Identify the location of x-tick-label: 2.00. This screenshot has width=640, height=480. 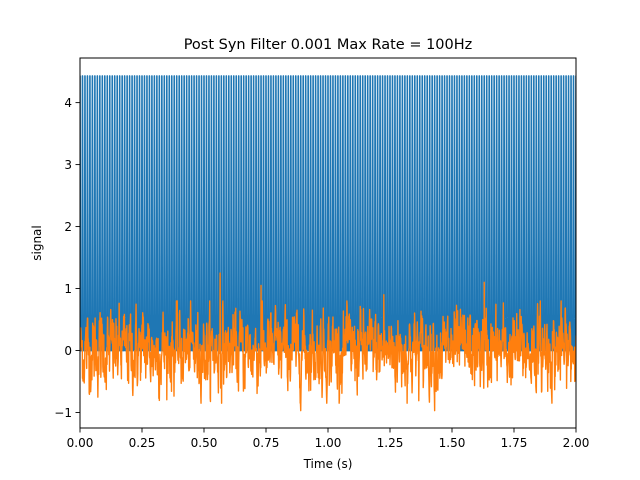
(576, 443).